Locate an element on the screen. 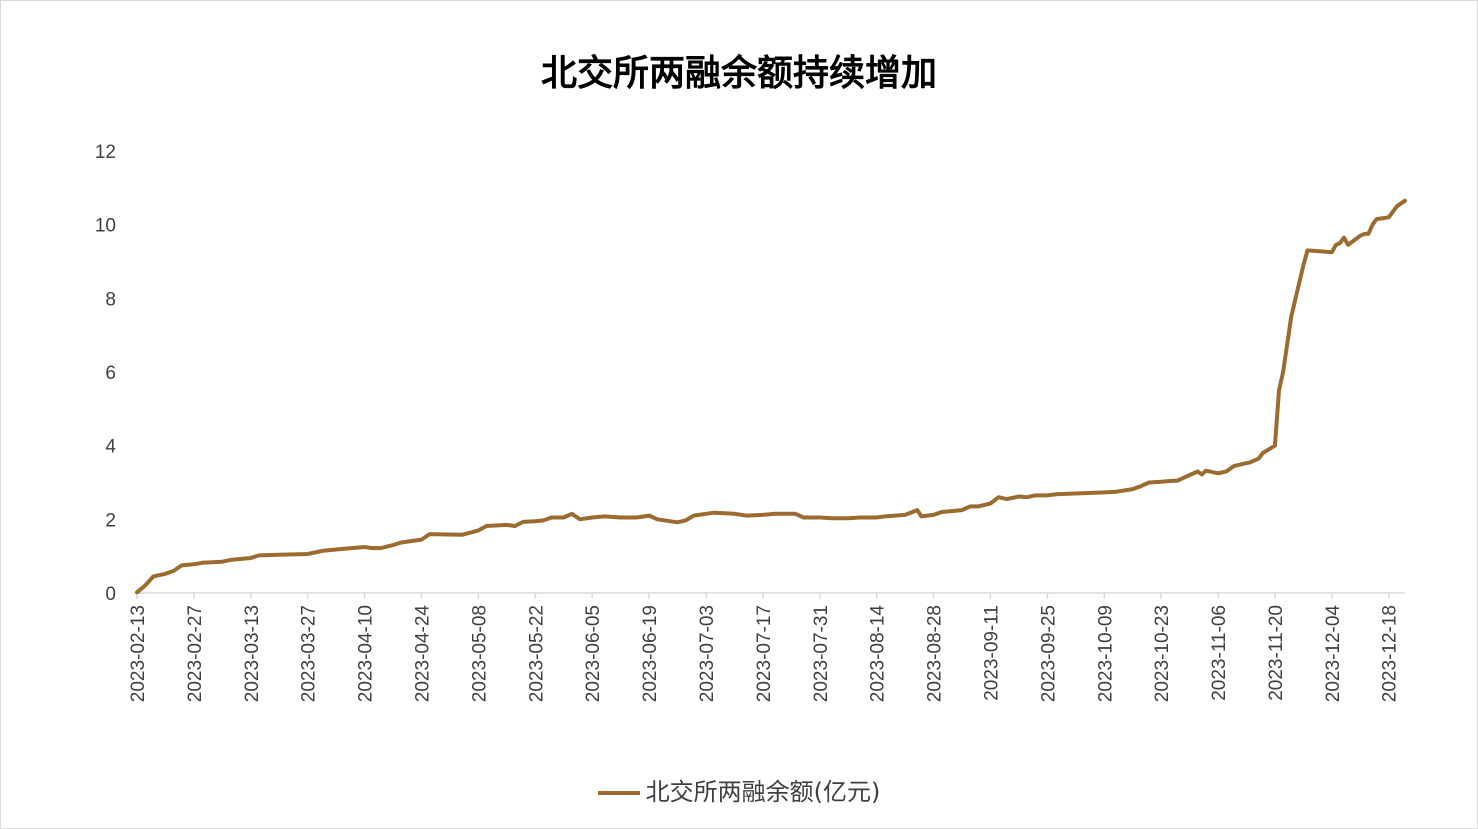  x-tick-label: 2023-10-09 is located at coordinates (1105, 653).